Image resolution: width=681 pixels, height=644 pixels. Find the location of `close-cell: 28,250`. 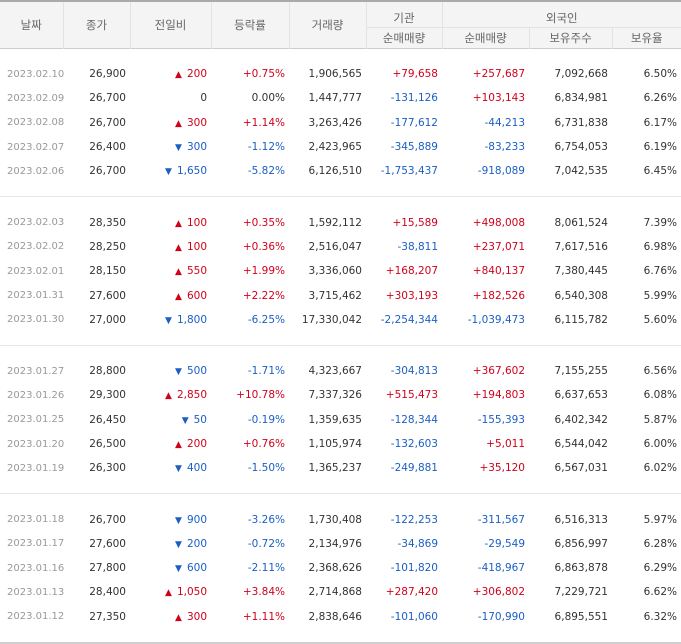

close-cell: 28,250 is located at coordinates (107, 246).